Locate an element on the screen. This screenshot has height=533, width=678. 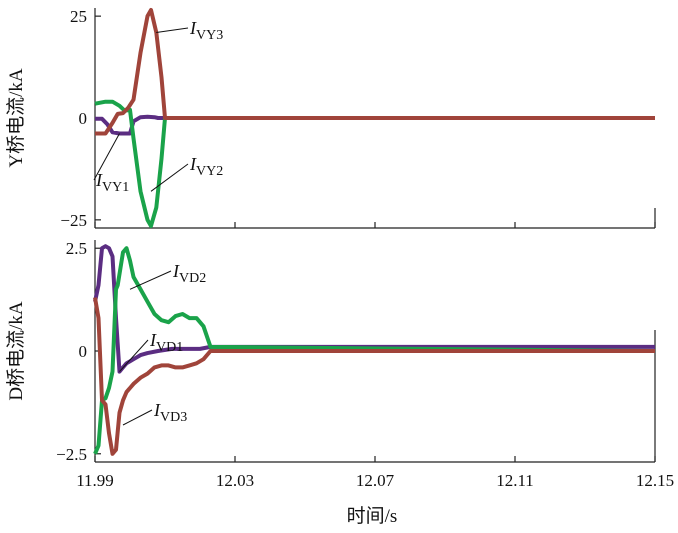
y-tick-label: 25 is located at coordinates (78, 16).